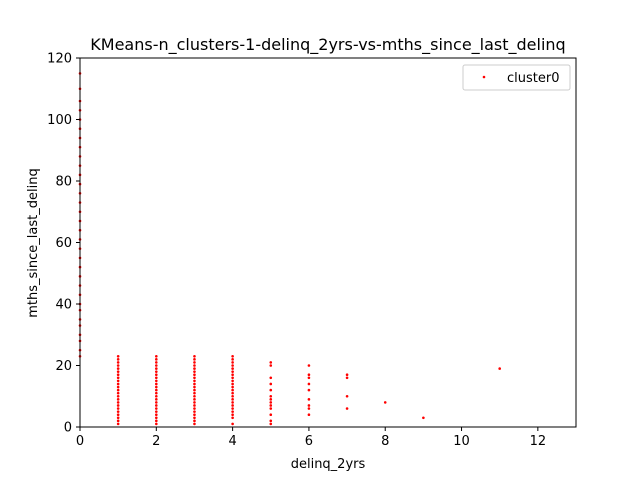  What do you see at coordinates (33, 242) in the screenshot?
I see `y-axis-label: mths_since_last_delinq` at bounding box center [33, 242].